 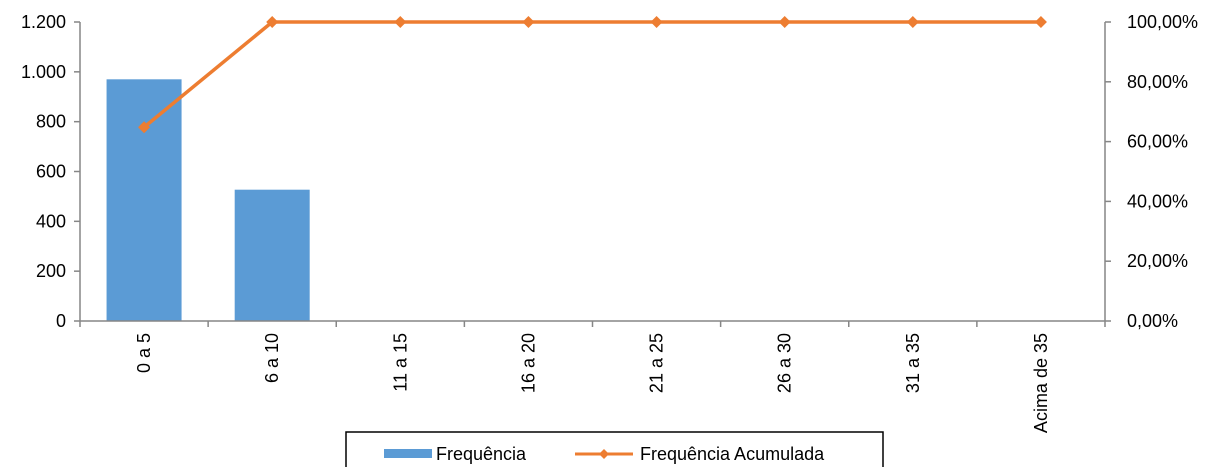 I want to click on left-tick-label: 400, so click(x=51, y=221).